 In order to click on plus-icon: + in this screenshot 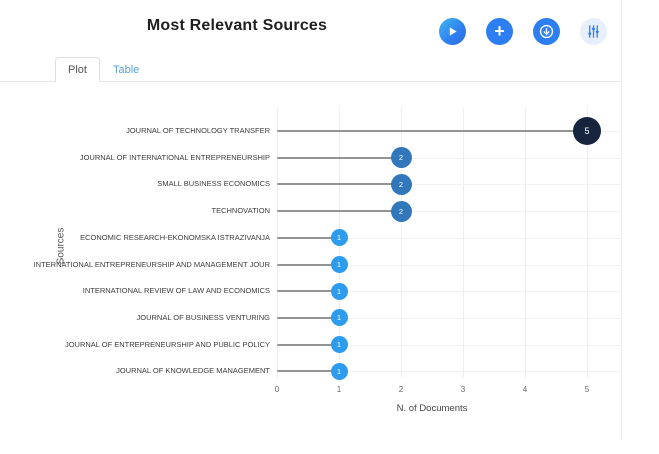, I will do `click(499, 30)`.